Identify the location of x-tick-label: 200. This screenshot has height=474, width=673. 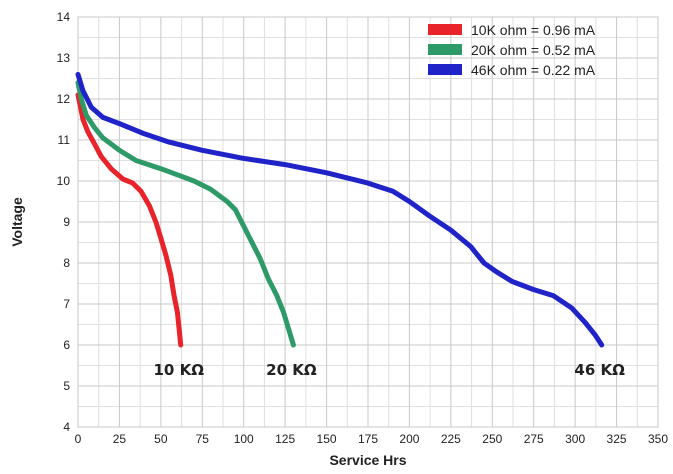
(409, 439).